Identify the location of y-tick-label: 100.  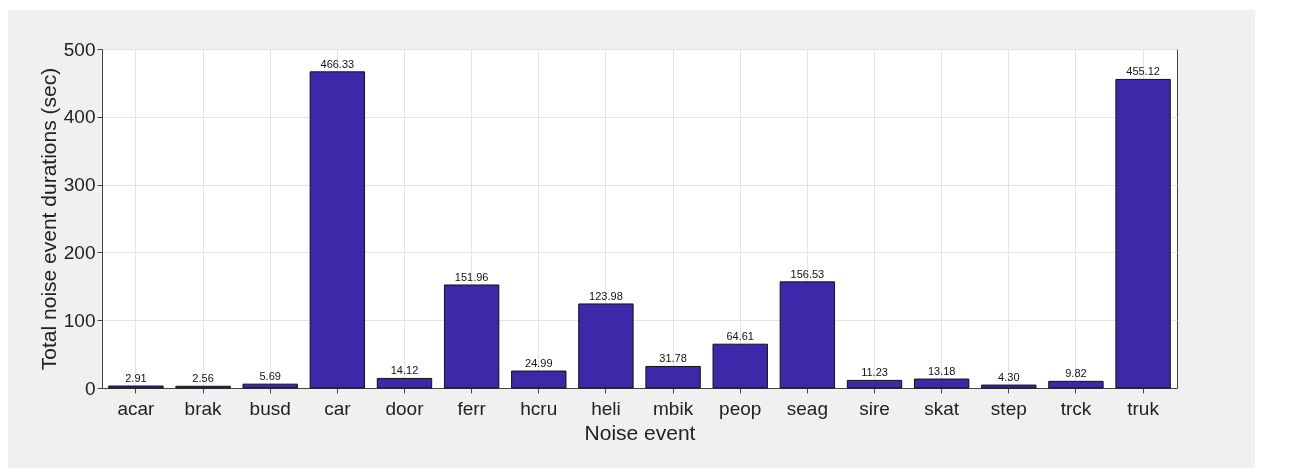
(79, 320).